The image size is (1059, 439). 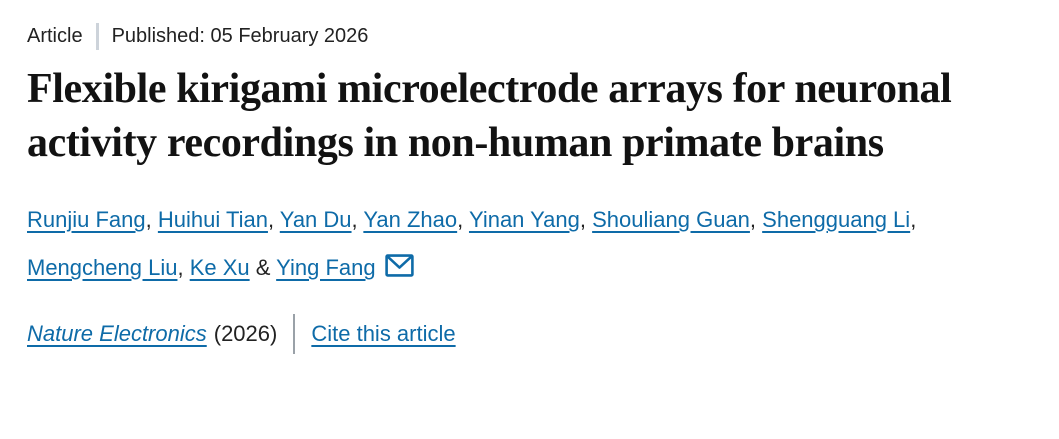 What do you see at coordinates (117, 333) in the screenshot?
I see `journal-link: Nature Electronics` at bounding box center [117, 333].